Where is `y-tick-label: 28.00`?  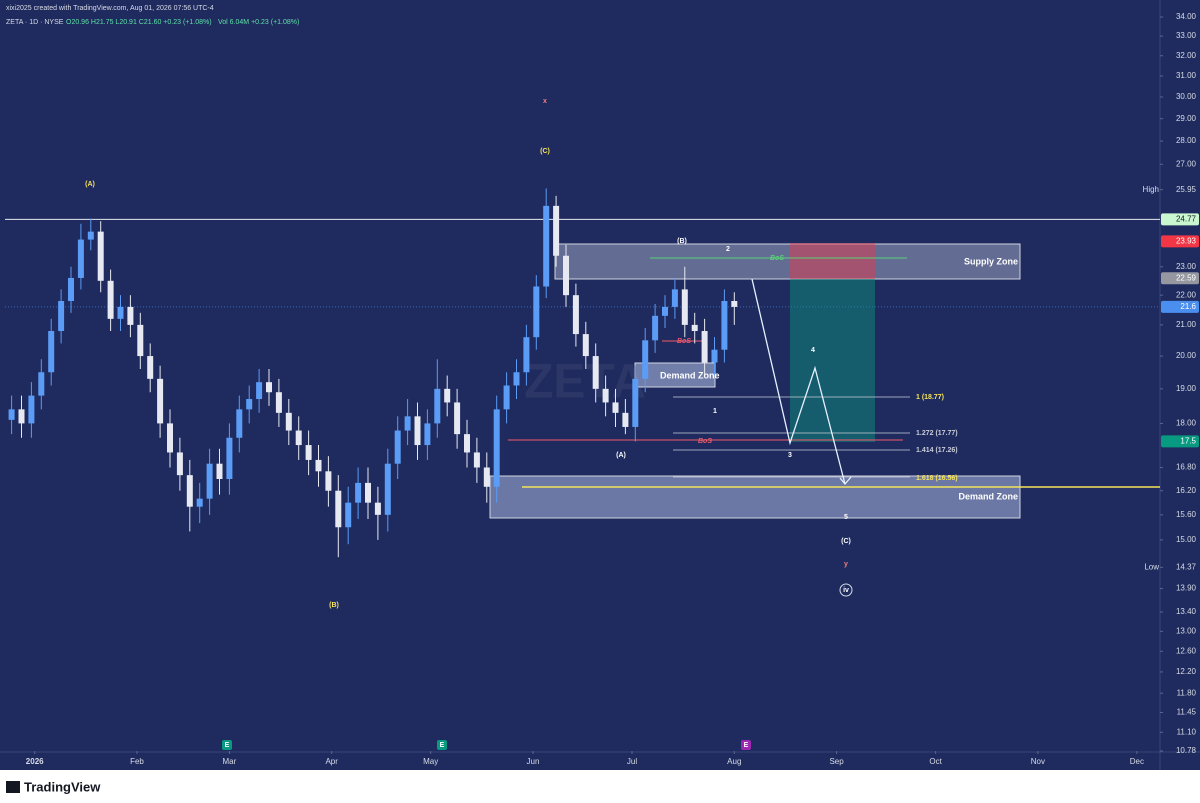 y-tick-label: 28.00 is located at coordinates (1186, 140).